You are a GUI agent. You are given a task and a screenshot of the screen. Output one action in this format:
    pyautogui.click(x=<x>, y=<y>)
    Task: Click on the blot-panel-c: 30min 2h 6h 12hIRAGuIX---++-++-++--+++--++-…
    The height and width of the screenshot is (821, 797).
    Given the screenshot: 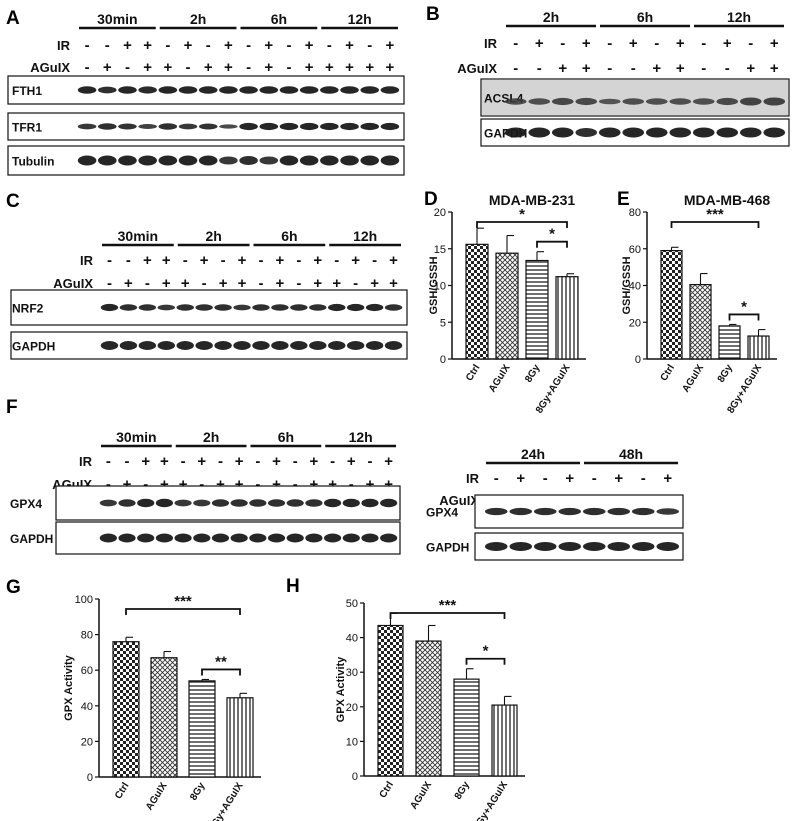 What is the action you would take?
    pyautogui.click(x=209, y=294)
    